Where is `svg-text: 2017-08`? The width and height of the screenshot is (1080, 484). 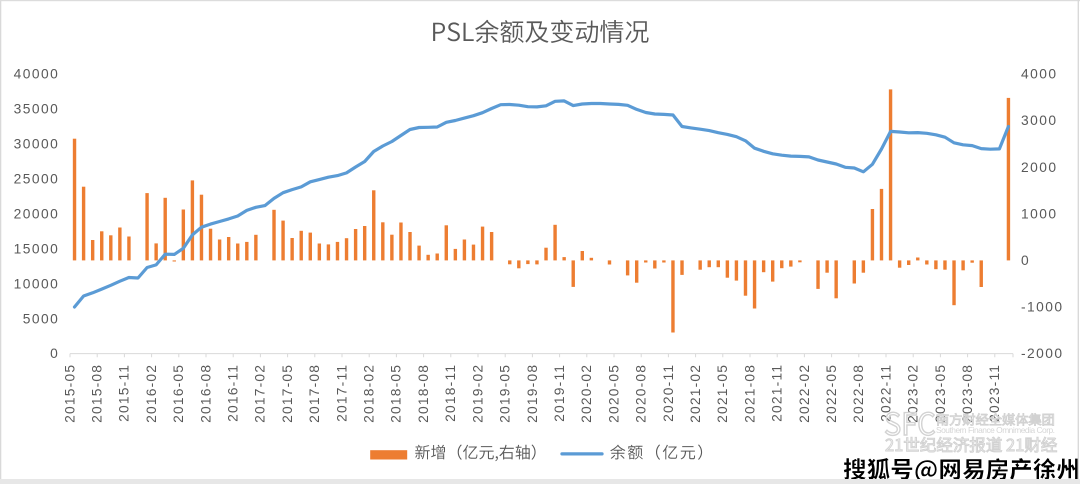 svg-text: 2017-08 is located at coordinates (314, 393).